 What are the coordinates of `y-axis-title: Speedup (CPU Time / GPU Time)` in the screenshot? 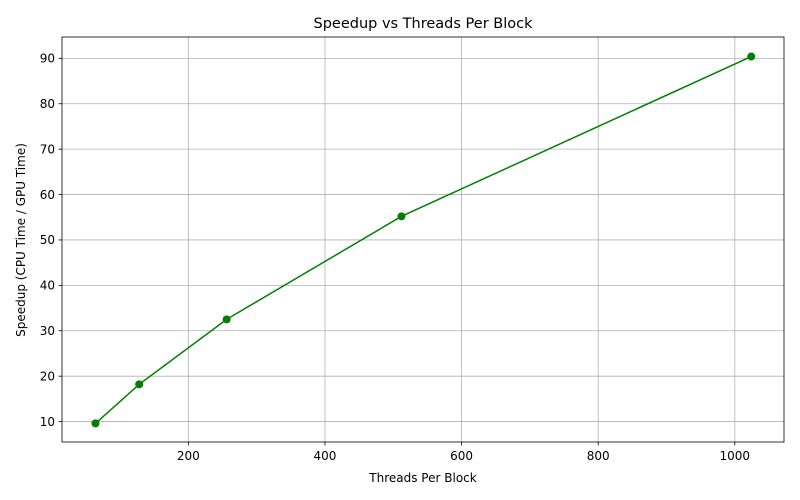 It's located at (21, 240).